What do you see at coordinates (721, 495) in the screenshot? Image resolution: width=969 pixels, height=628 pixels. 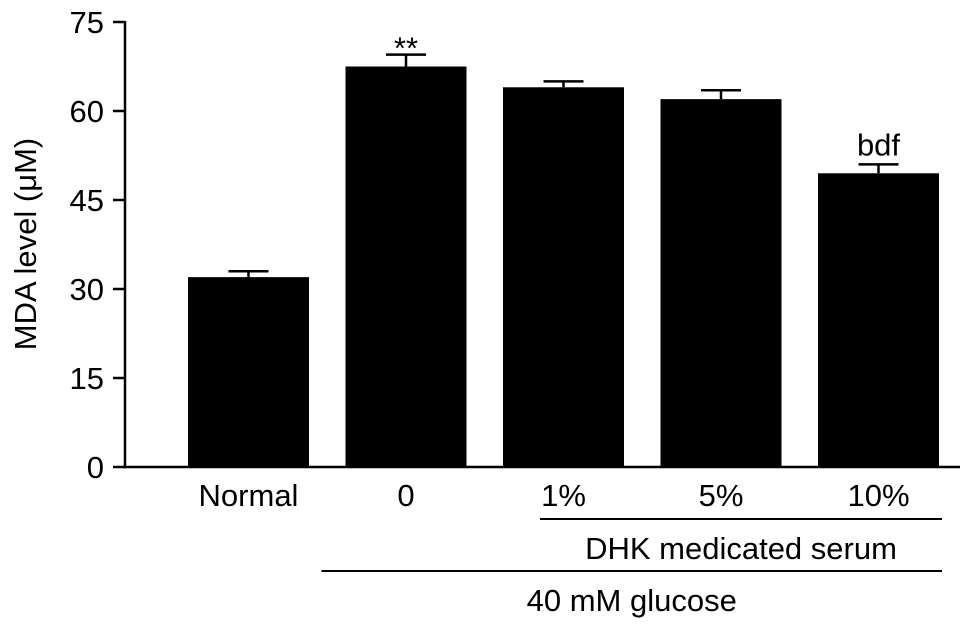 I see `x-tick-label-5-percent: 5%` at bounding box center [721, 495].